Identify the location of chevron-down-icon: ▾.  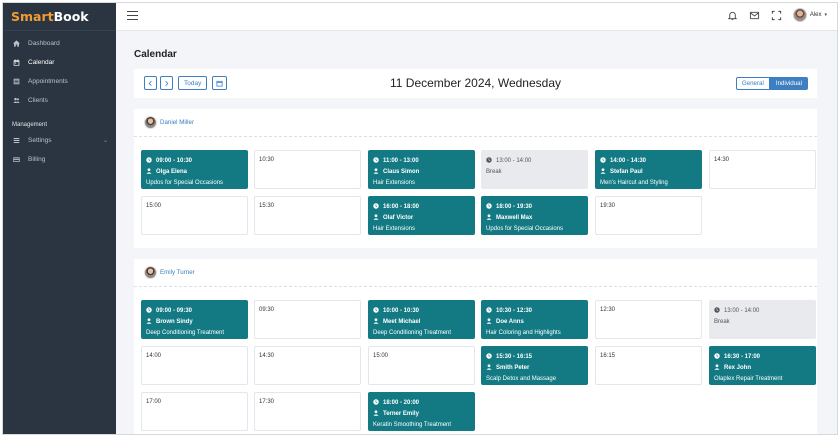
(825, 15).